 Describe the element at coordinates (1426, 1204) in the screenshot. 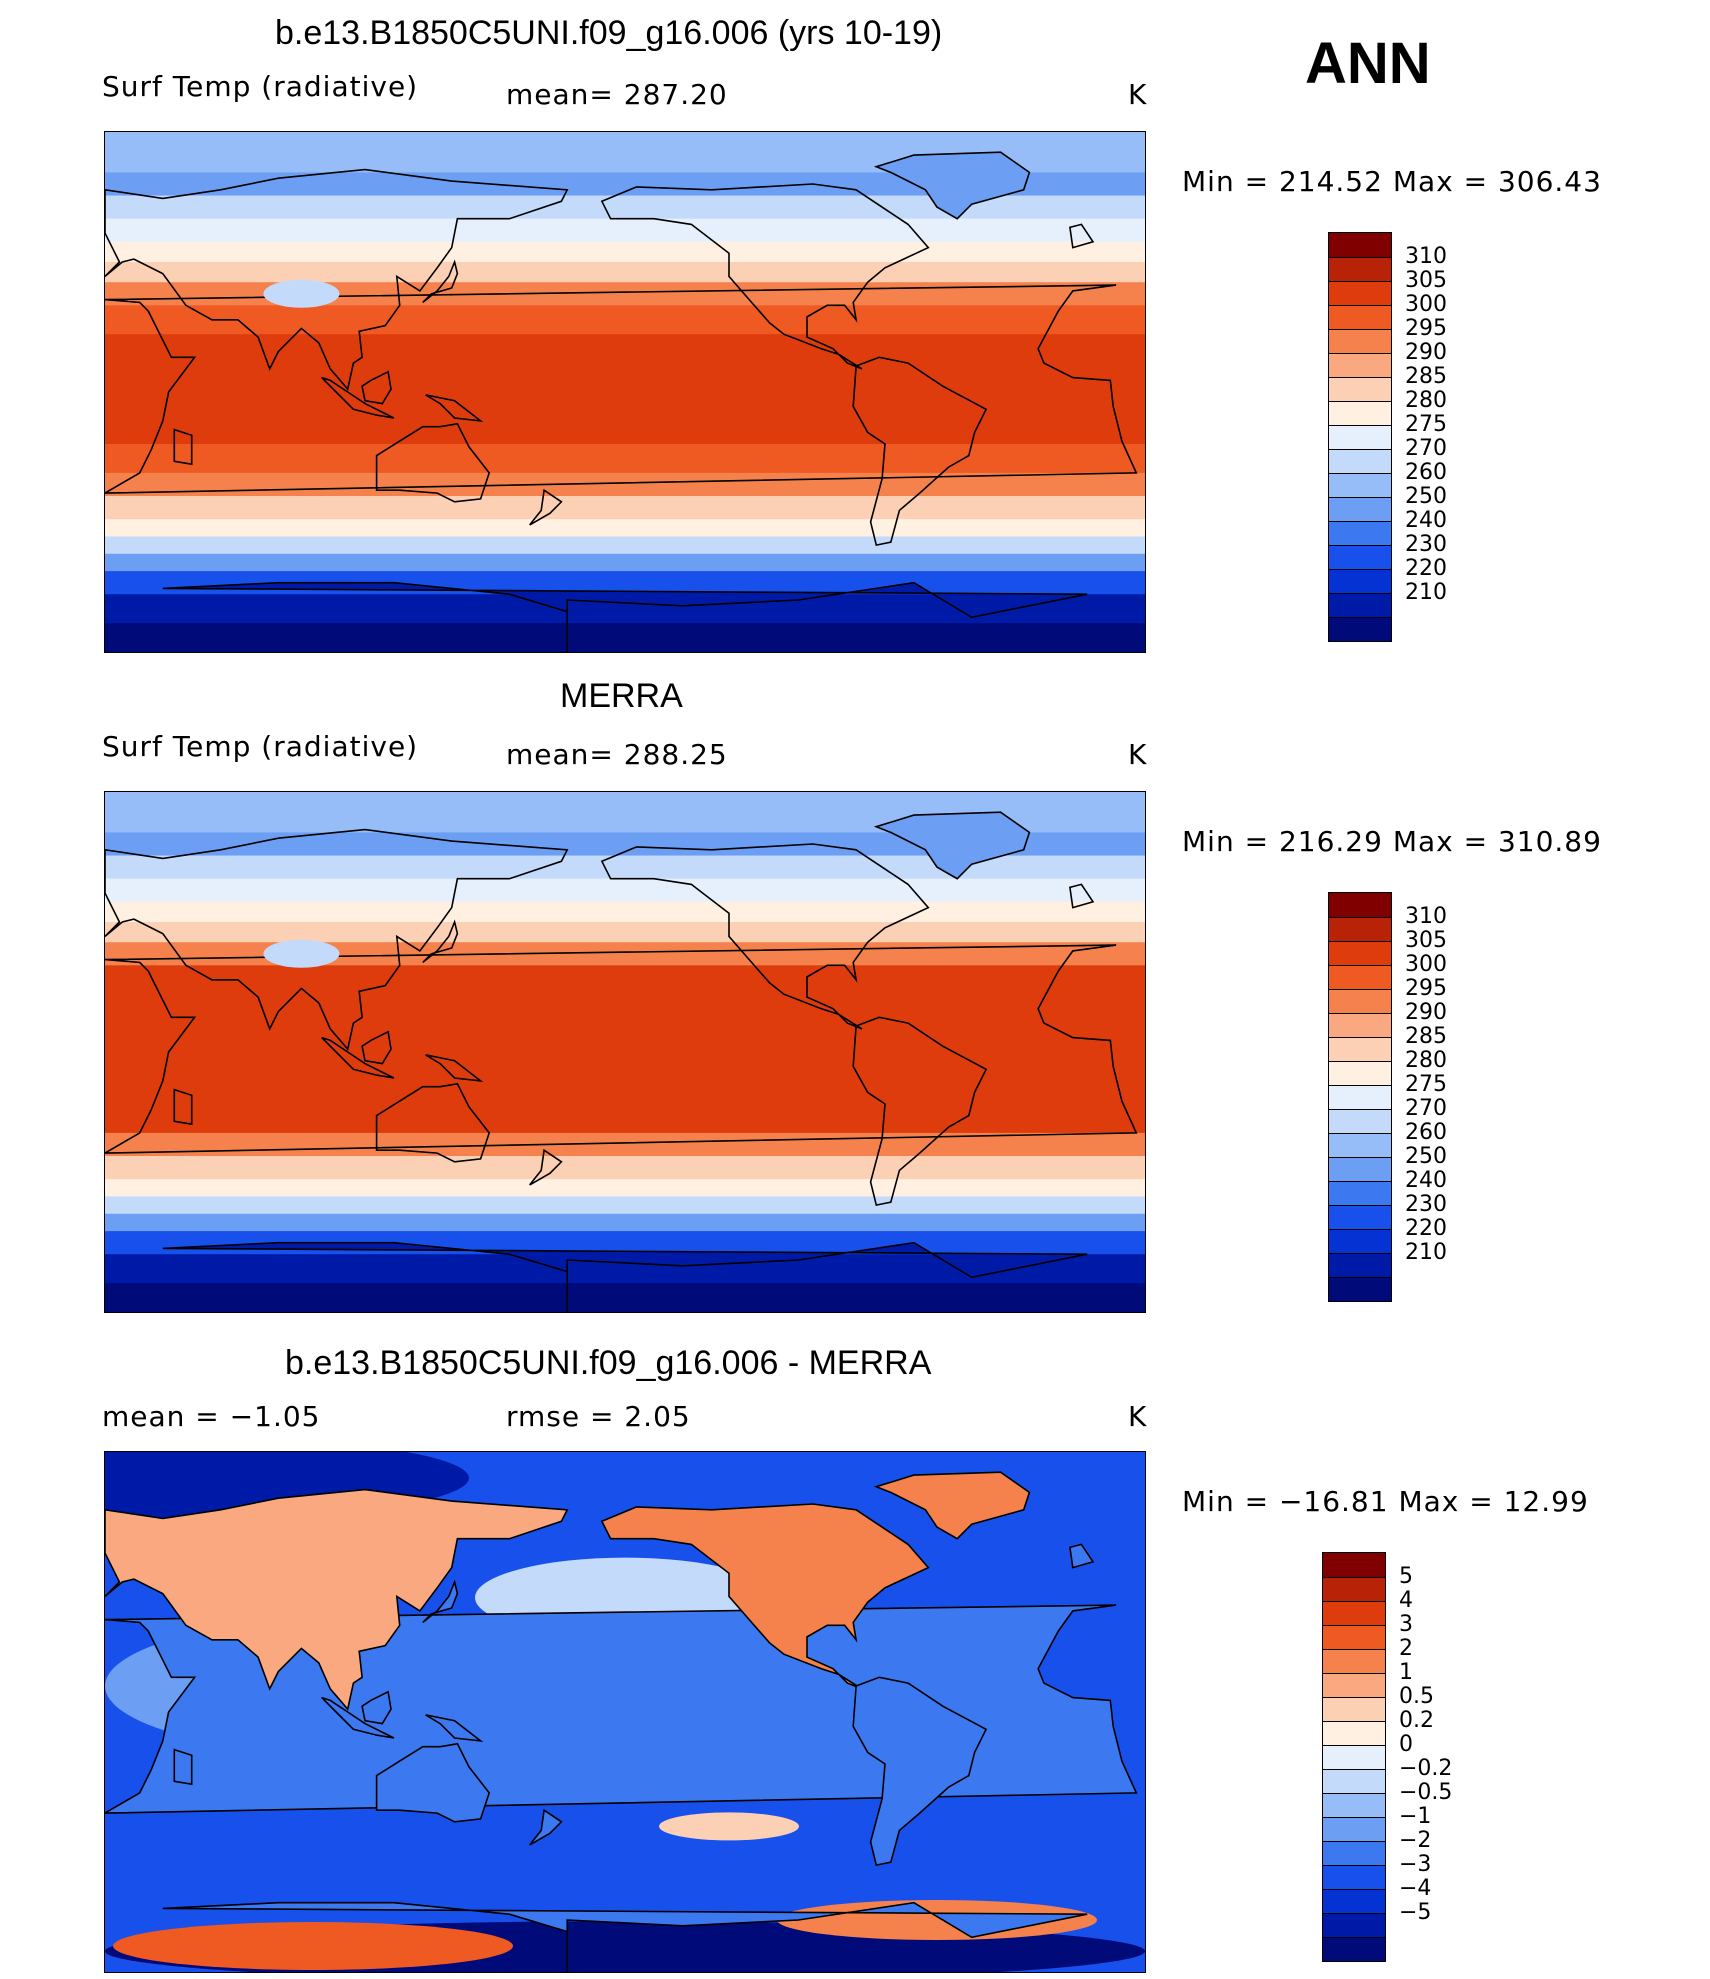

I see `colorbar-tick-label: 230` at that location.